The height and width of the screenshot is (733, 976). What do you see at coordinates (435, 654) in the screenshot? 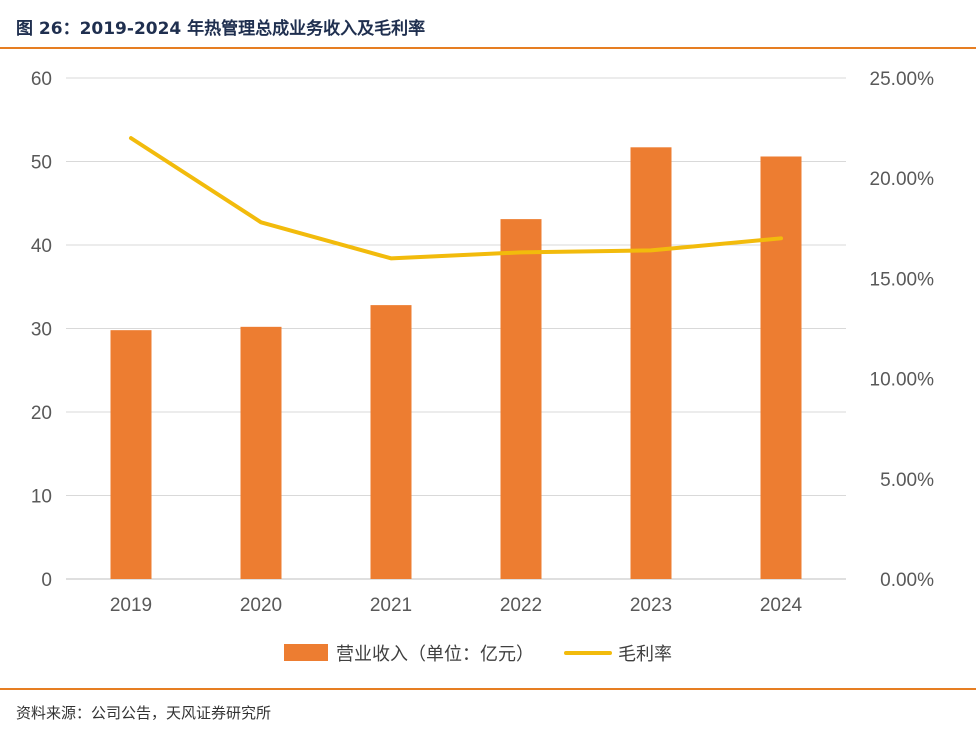
I see `legend-label-revenue: 营业收入（单位：亿元）` at bounding box center [435, 654].